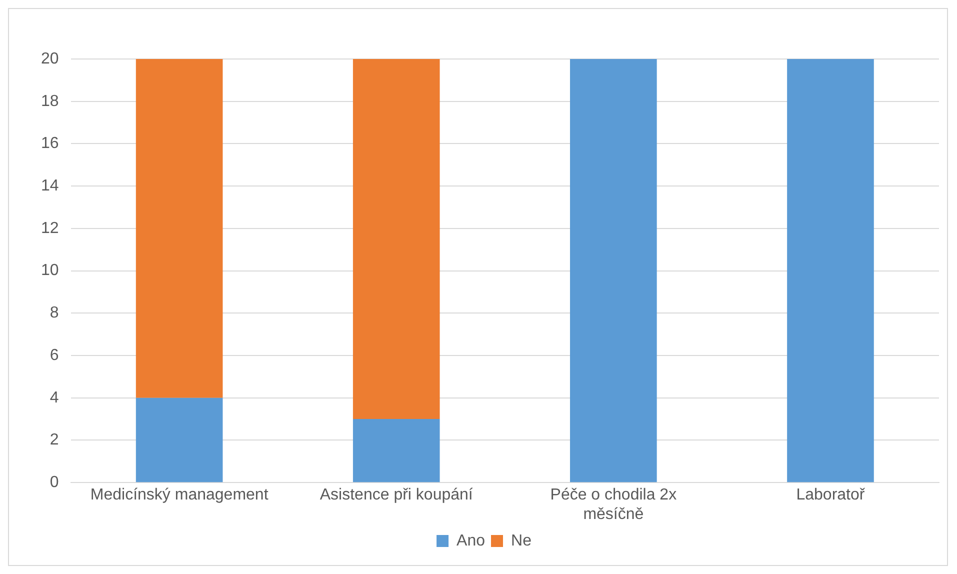 The height and width of the screenshot is (574, 957). I want to click on x-tick-label: Péče o chodila 2x měsíčně, so click(613, 504).